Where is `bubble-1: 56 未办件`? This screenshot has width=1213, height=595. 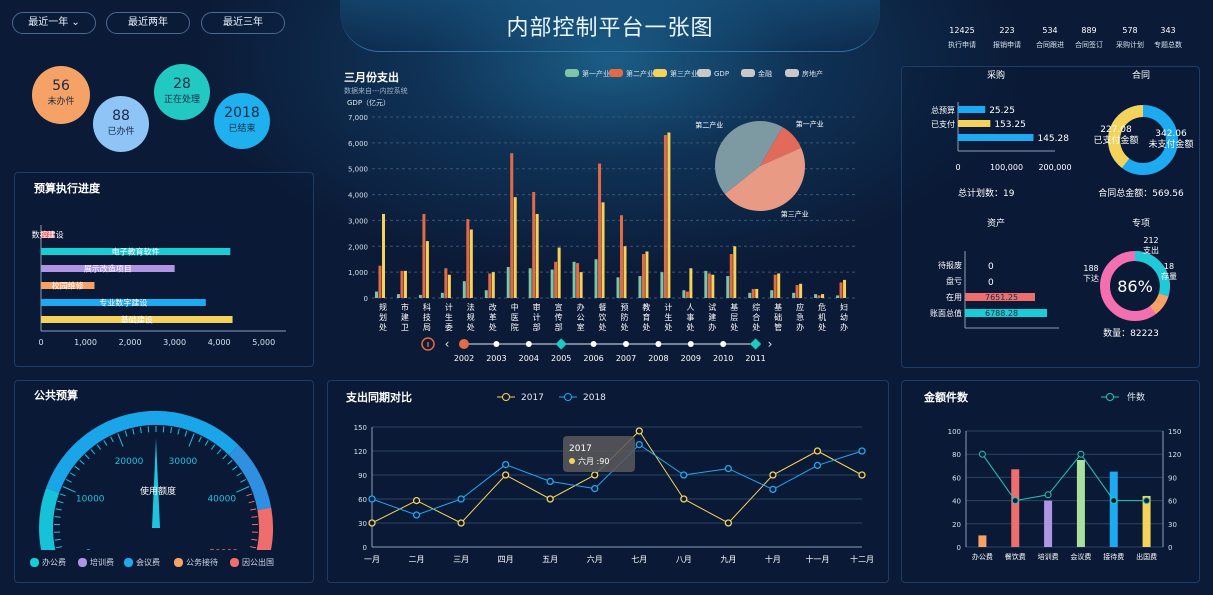 bubble-1: 56 未办件 is located at coordinates (61, 95).